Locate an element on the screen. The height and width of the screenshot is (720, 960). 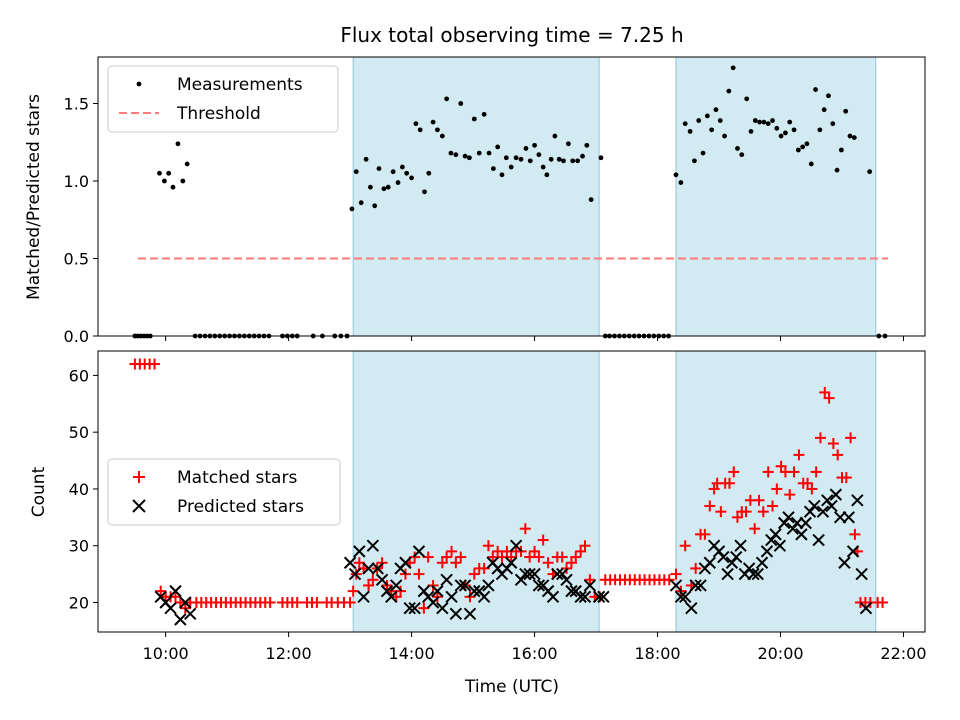
figure-title: Flux total observing time = 7.25 h is located at coordinates (511, 35).